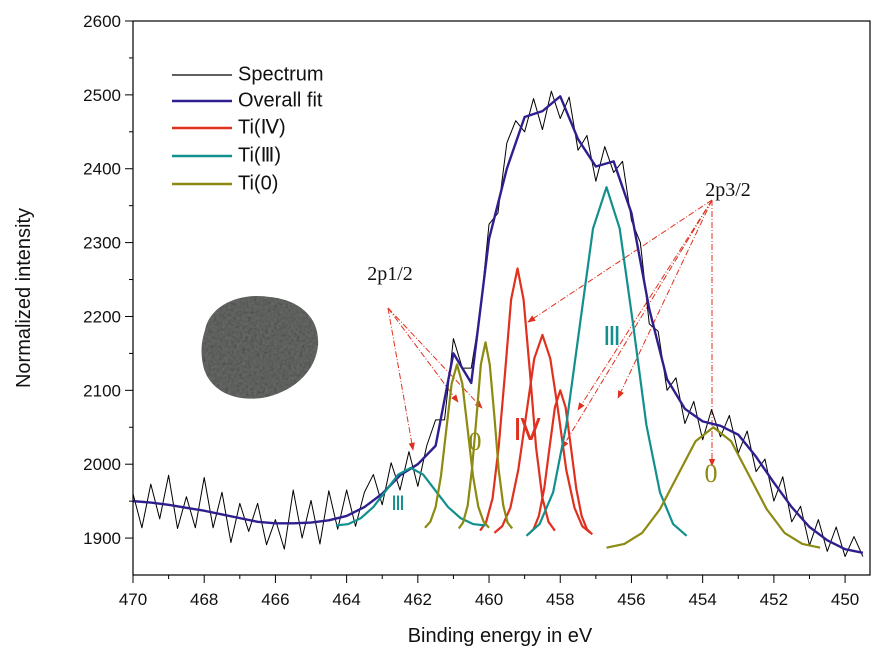  Describe the element at coordinates (489, 599) in the screenshot. I see `x-tick-label: 460` at that location.